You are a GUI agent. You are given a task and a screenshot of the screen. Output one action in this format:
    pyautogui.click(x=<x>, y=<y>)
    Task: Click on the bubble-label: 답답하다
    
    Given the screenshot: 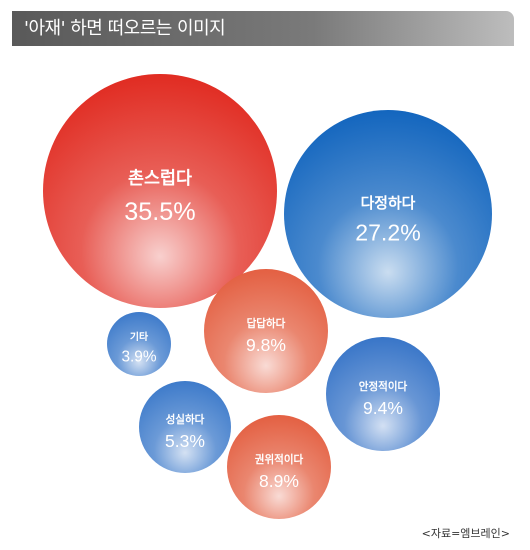 What is the action you would take?
    pyautogui.click(x=266, y=323)
    